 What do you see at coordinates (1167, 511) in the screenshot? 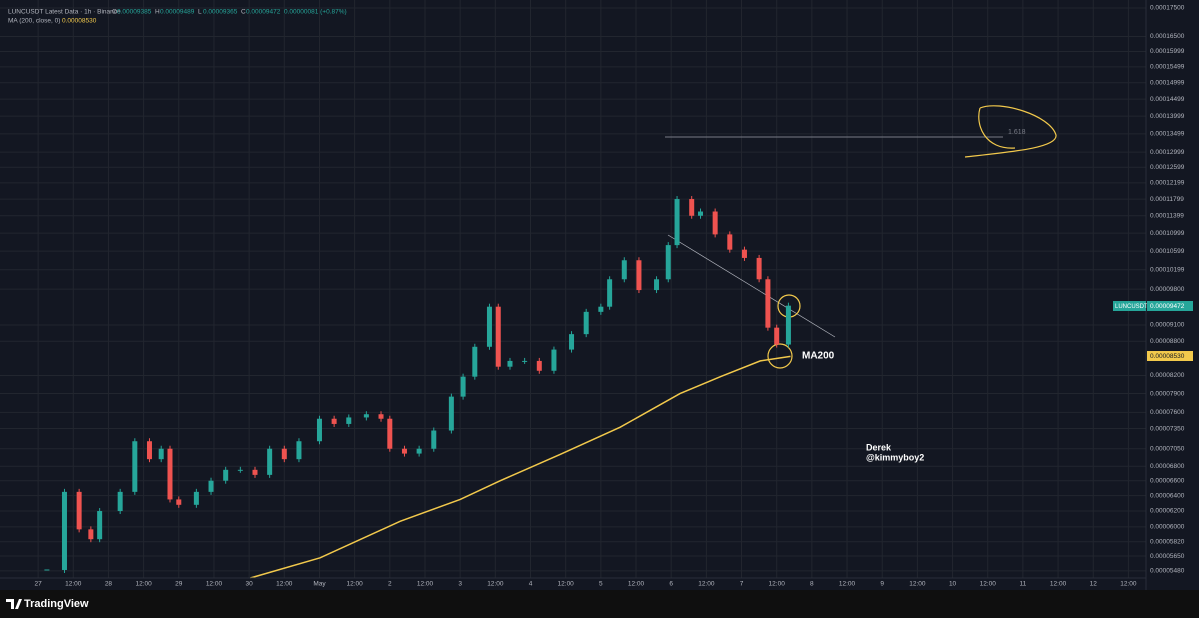
I see `y-tick-label: 0.00006200` at bounding box center [1167, 511].